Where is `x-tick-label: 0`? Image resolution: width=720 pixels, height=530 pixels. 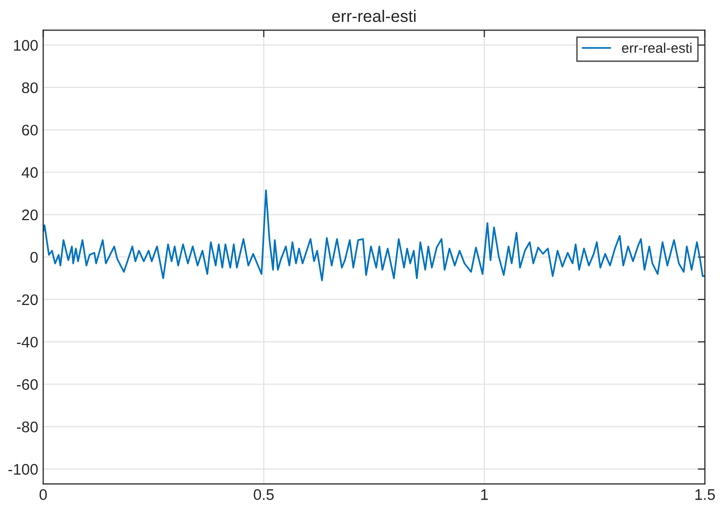 x-tick-label: 0 is located at coordinates (43, 494).